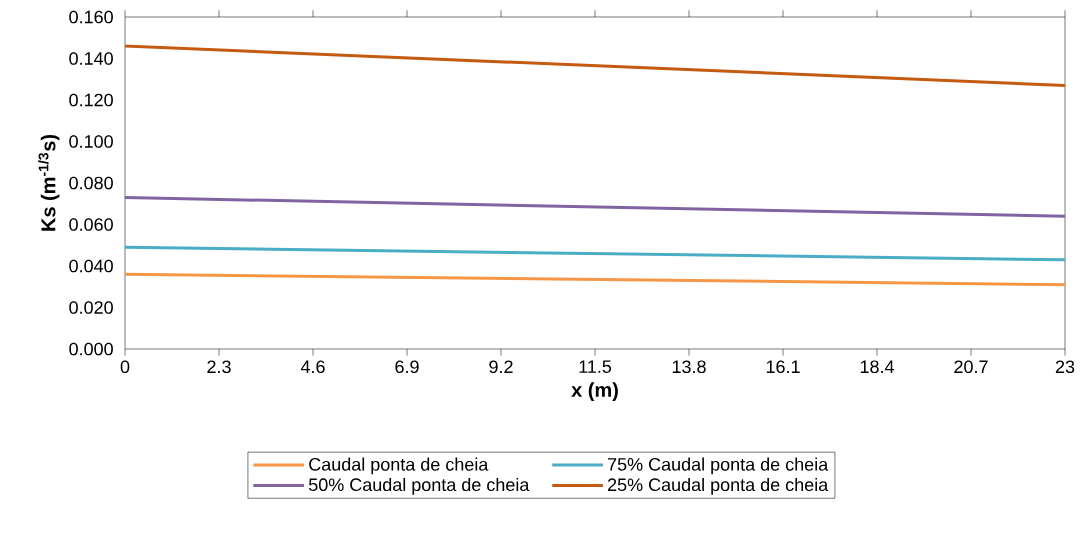 The width and height of the screenshot is (1081, 540). I want to click on x-tick-label: 18.4, so click(877, 367).